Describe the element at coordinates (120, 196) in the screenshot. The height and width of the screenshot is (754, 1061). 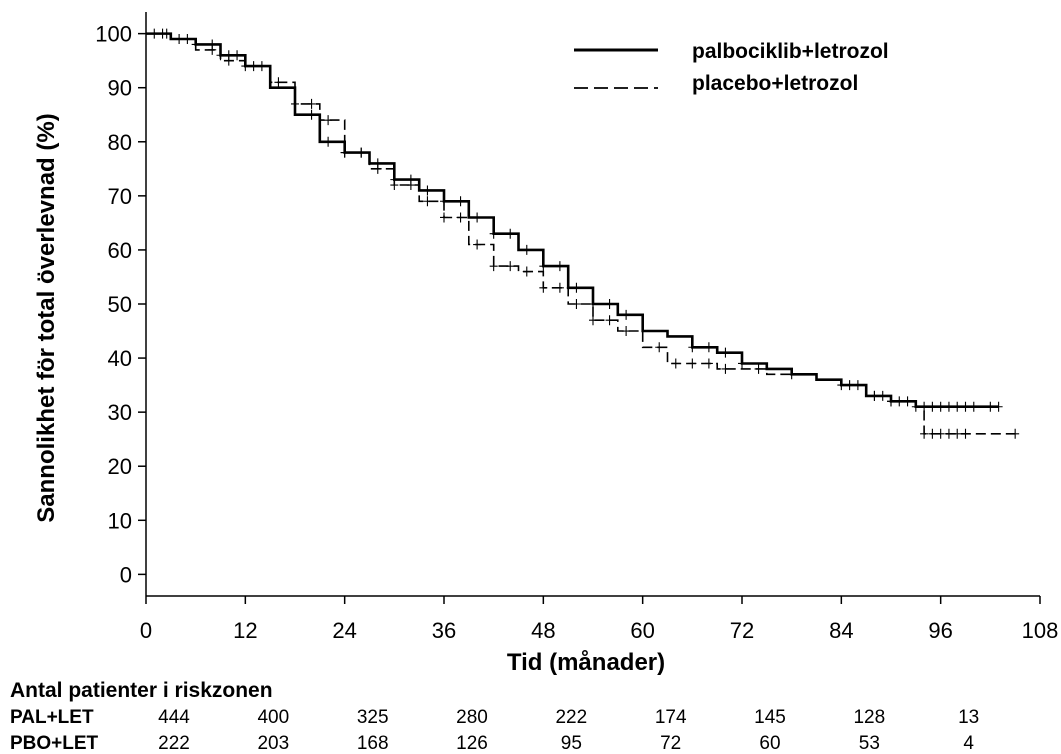
I see `y-tick-label: 70` at that location.